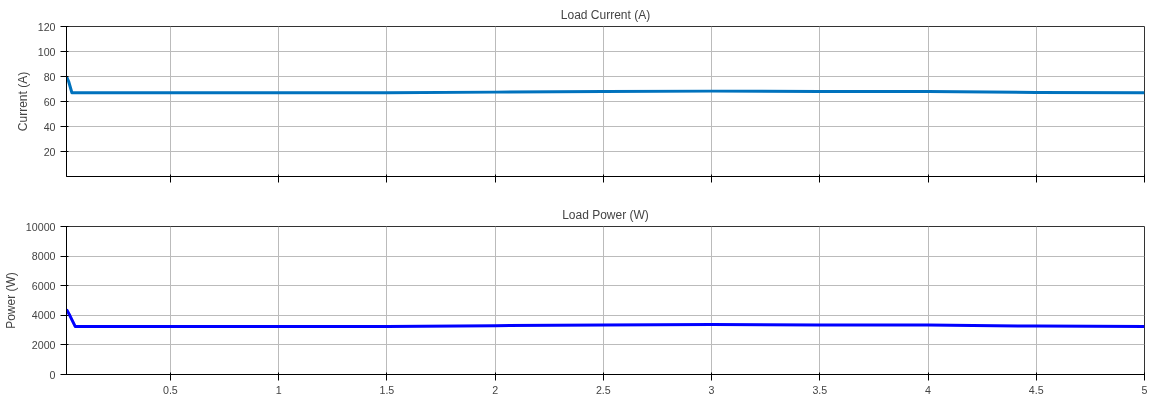  Describe the element at coordinates (711, 389) in the screenshot. I see `x-tick-label: 3` at that location.